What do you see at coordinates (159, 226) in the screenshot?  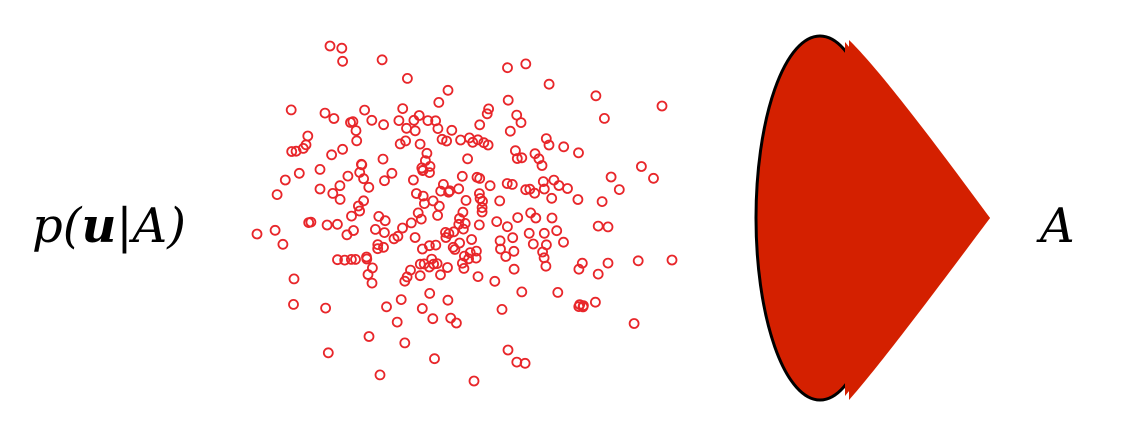 I see `condition-symbol: A)` at bounding box center [159, 226].